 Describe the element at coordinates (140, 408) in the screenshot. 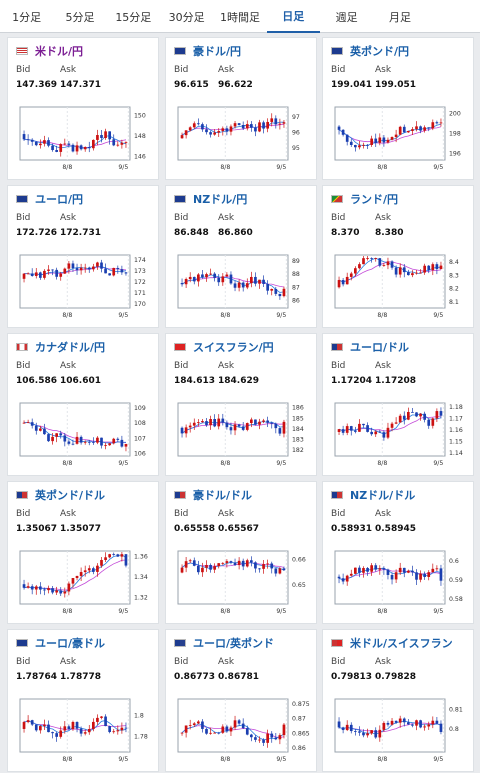

I see `chart-y-tick-label: 109` at that location.